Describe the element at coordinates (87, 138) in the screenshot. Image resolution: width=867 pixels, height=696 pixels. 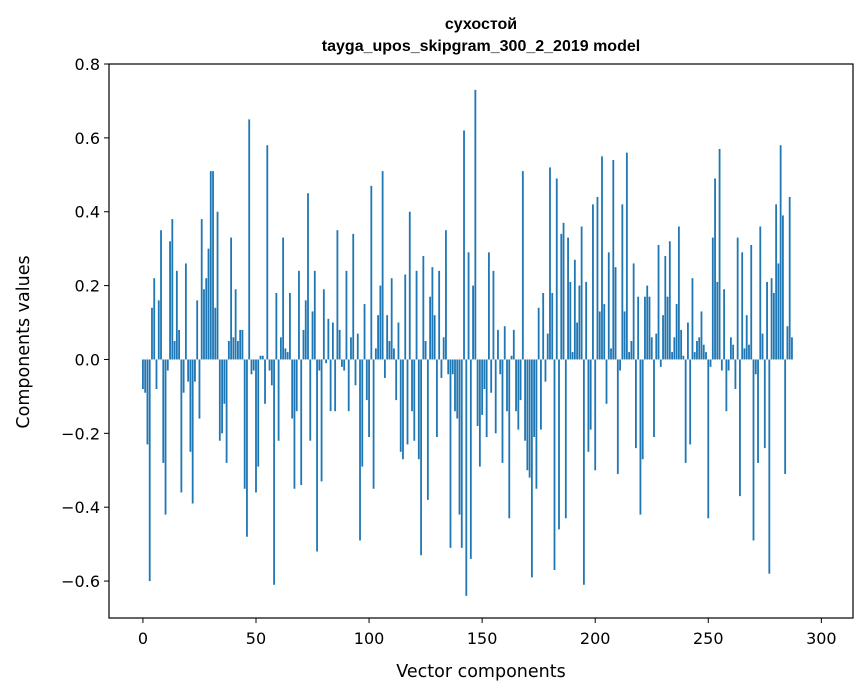
I see `y-tick-label: 0.6` at that location.